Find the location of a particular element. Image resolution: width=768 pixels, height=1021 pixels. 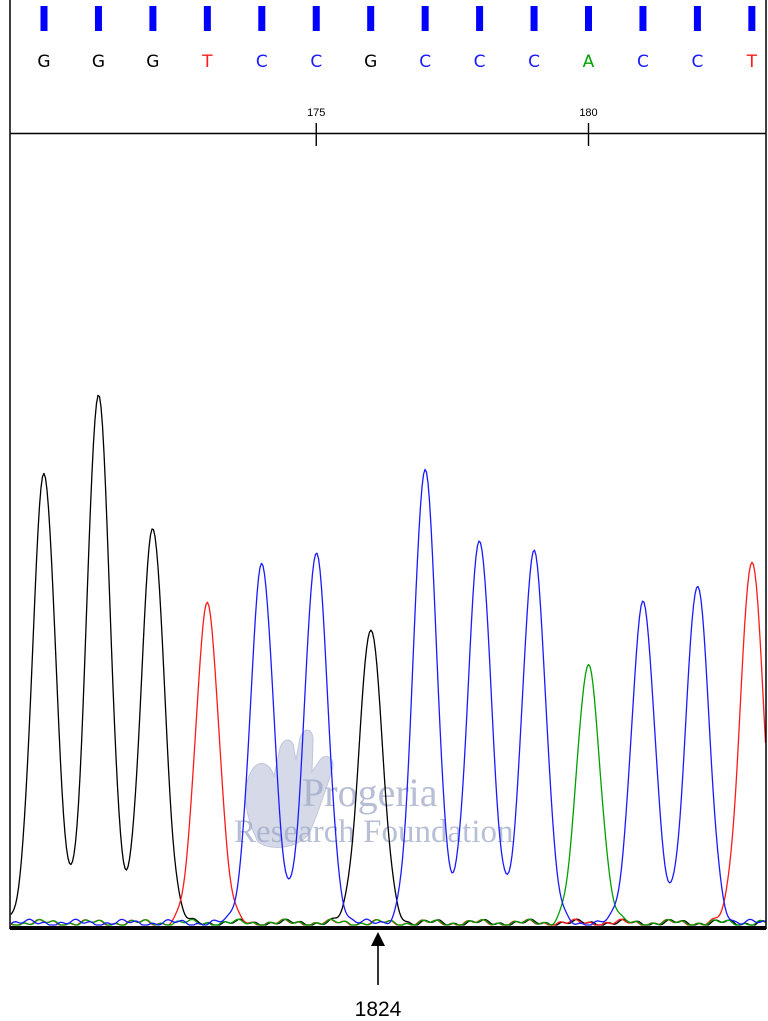

position-ticks: 175 180 is located at coordinates (452, 126).